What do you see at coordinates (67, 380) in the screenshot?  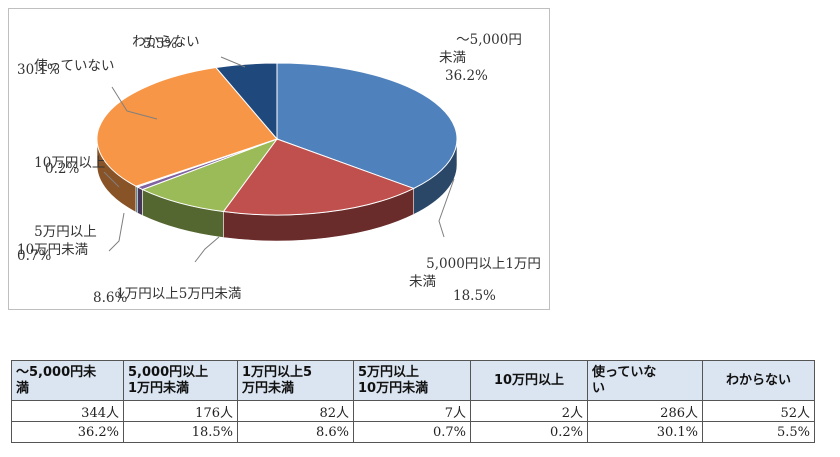 I see `table-header: ～5,000円未 満` at bounding box center [67, 380].